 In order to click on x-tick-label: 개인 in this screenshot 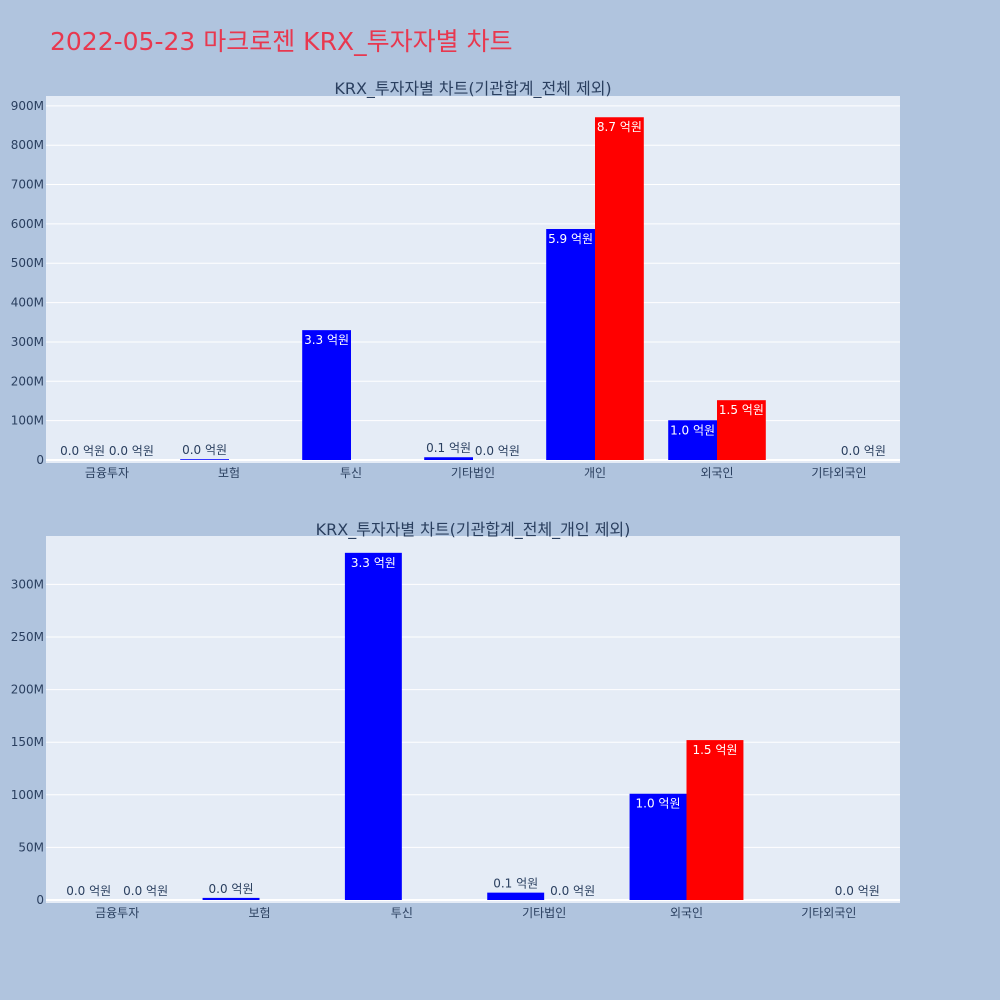, I will do `click(595, 473)`.